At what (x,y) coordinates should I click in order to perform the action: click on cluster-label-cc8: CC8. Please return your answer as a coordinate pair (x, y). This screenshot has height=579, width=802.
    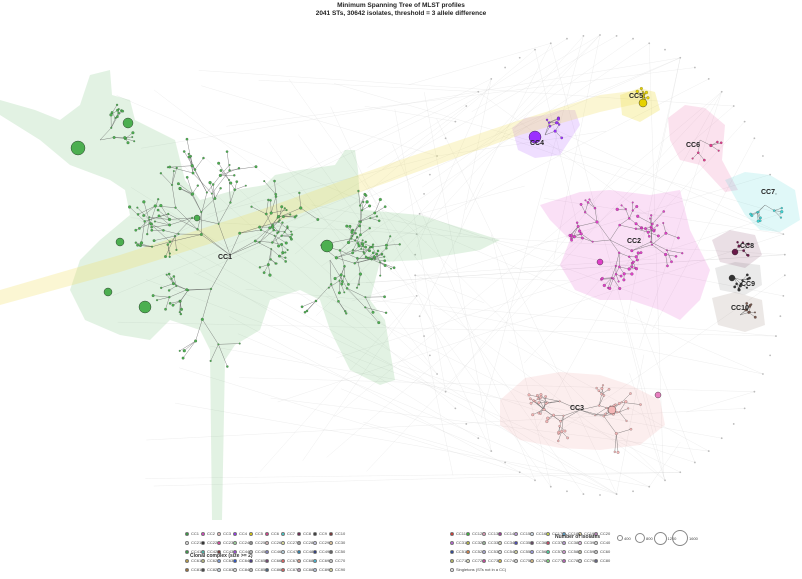
    Looking at the image, I should click on (747, 246).